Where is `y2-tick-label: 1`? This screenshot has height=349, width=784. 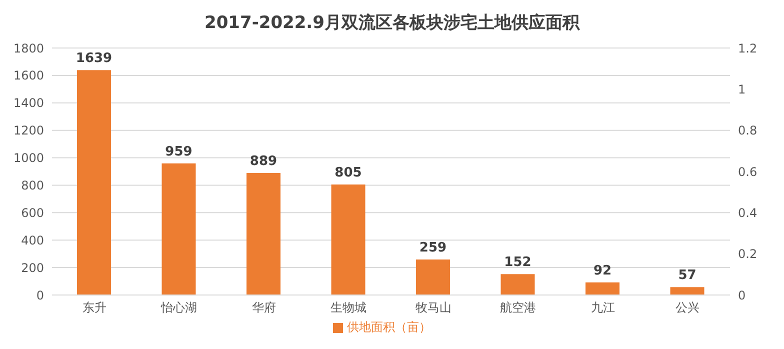
y2-tick-label: 1 is located at coordinates (742, 89).